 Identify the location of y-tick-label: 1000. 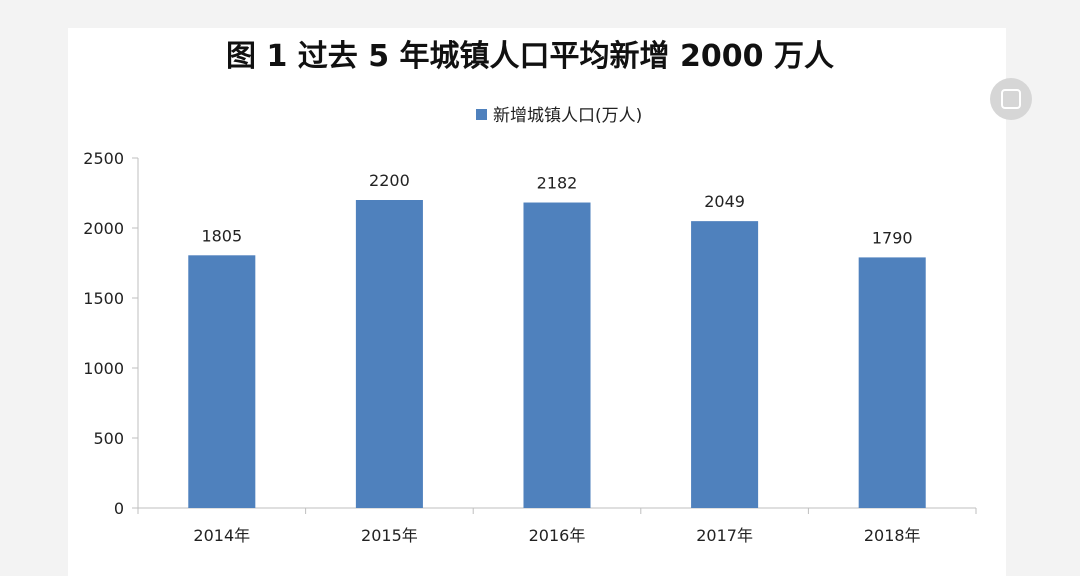
(103, 368).